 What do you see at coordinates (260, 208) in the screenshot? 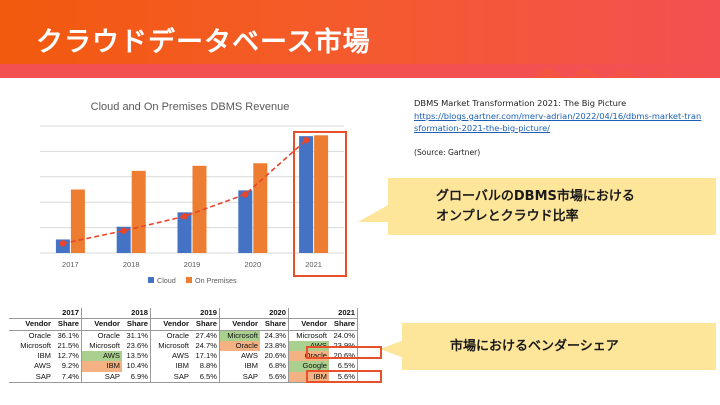
I see `bar-on-premises-2020` at bounding box center [260, 208].